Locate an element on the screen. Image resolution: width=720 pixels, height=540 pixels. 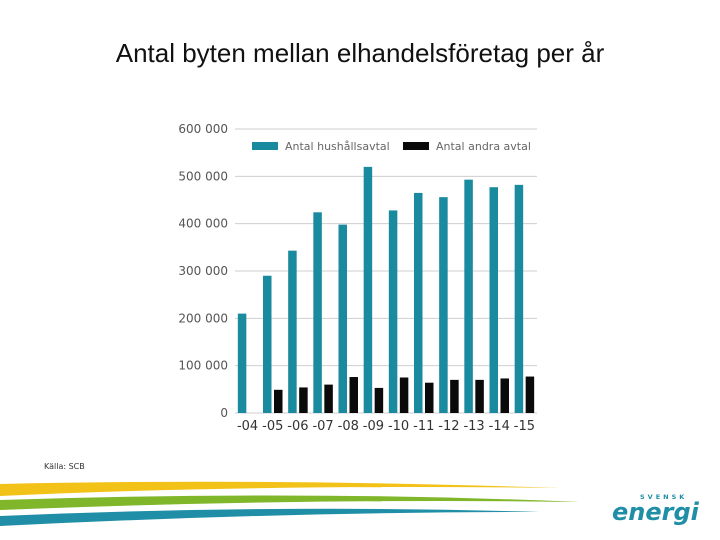
brand-logo: SVENSK energi is located at coordinates (656, 509).